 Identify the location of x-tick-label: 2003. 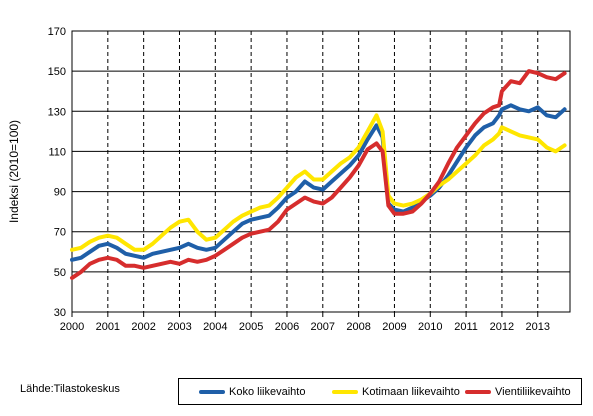
(179, 327).